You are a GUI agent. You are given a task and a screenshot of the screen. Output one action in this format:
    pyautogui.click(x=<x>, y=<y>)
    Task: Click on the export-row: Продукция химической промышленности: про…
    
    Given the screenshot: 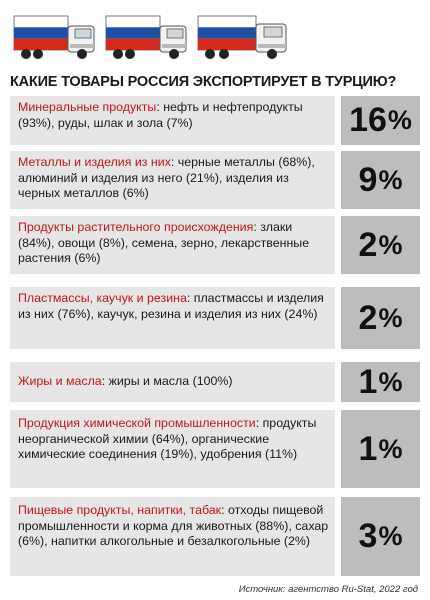 What is the action you would take?
    pyautogui.click(x=215, y=449)
    